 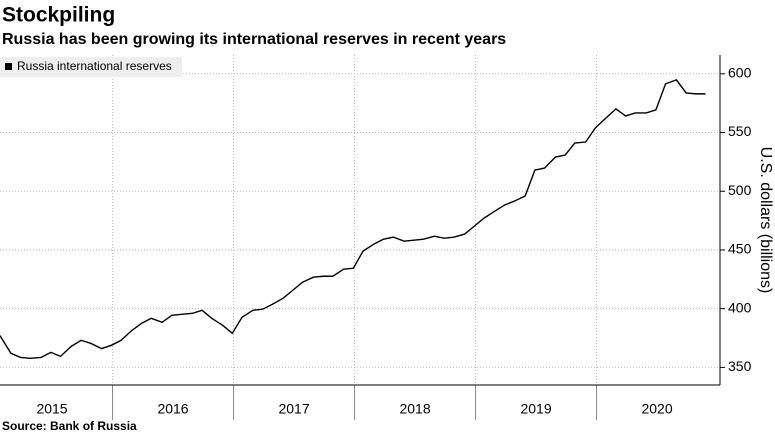 What do you see at coordinates (94, 66) in the screenshot?
I see `legend-label: Russia international reserves` at bounding box center [94, 66].